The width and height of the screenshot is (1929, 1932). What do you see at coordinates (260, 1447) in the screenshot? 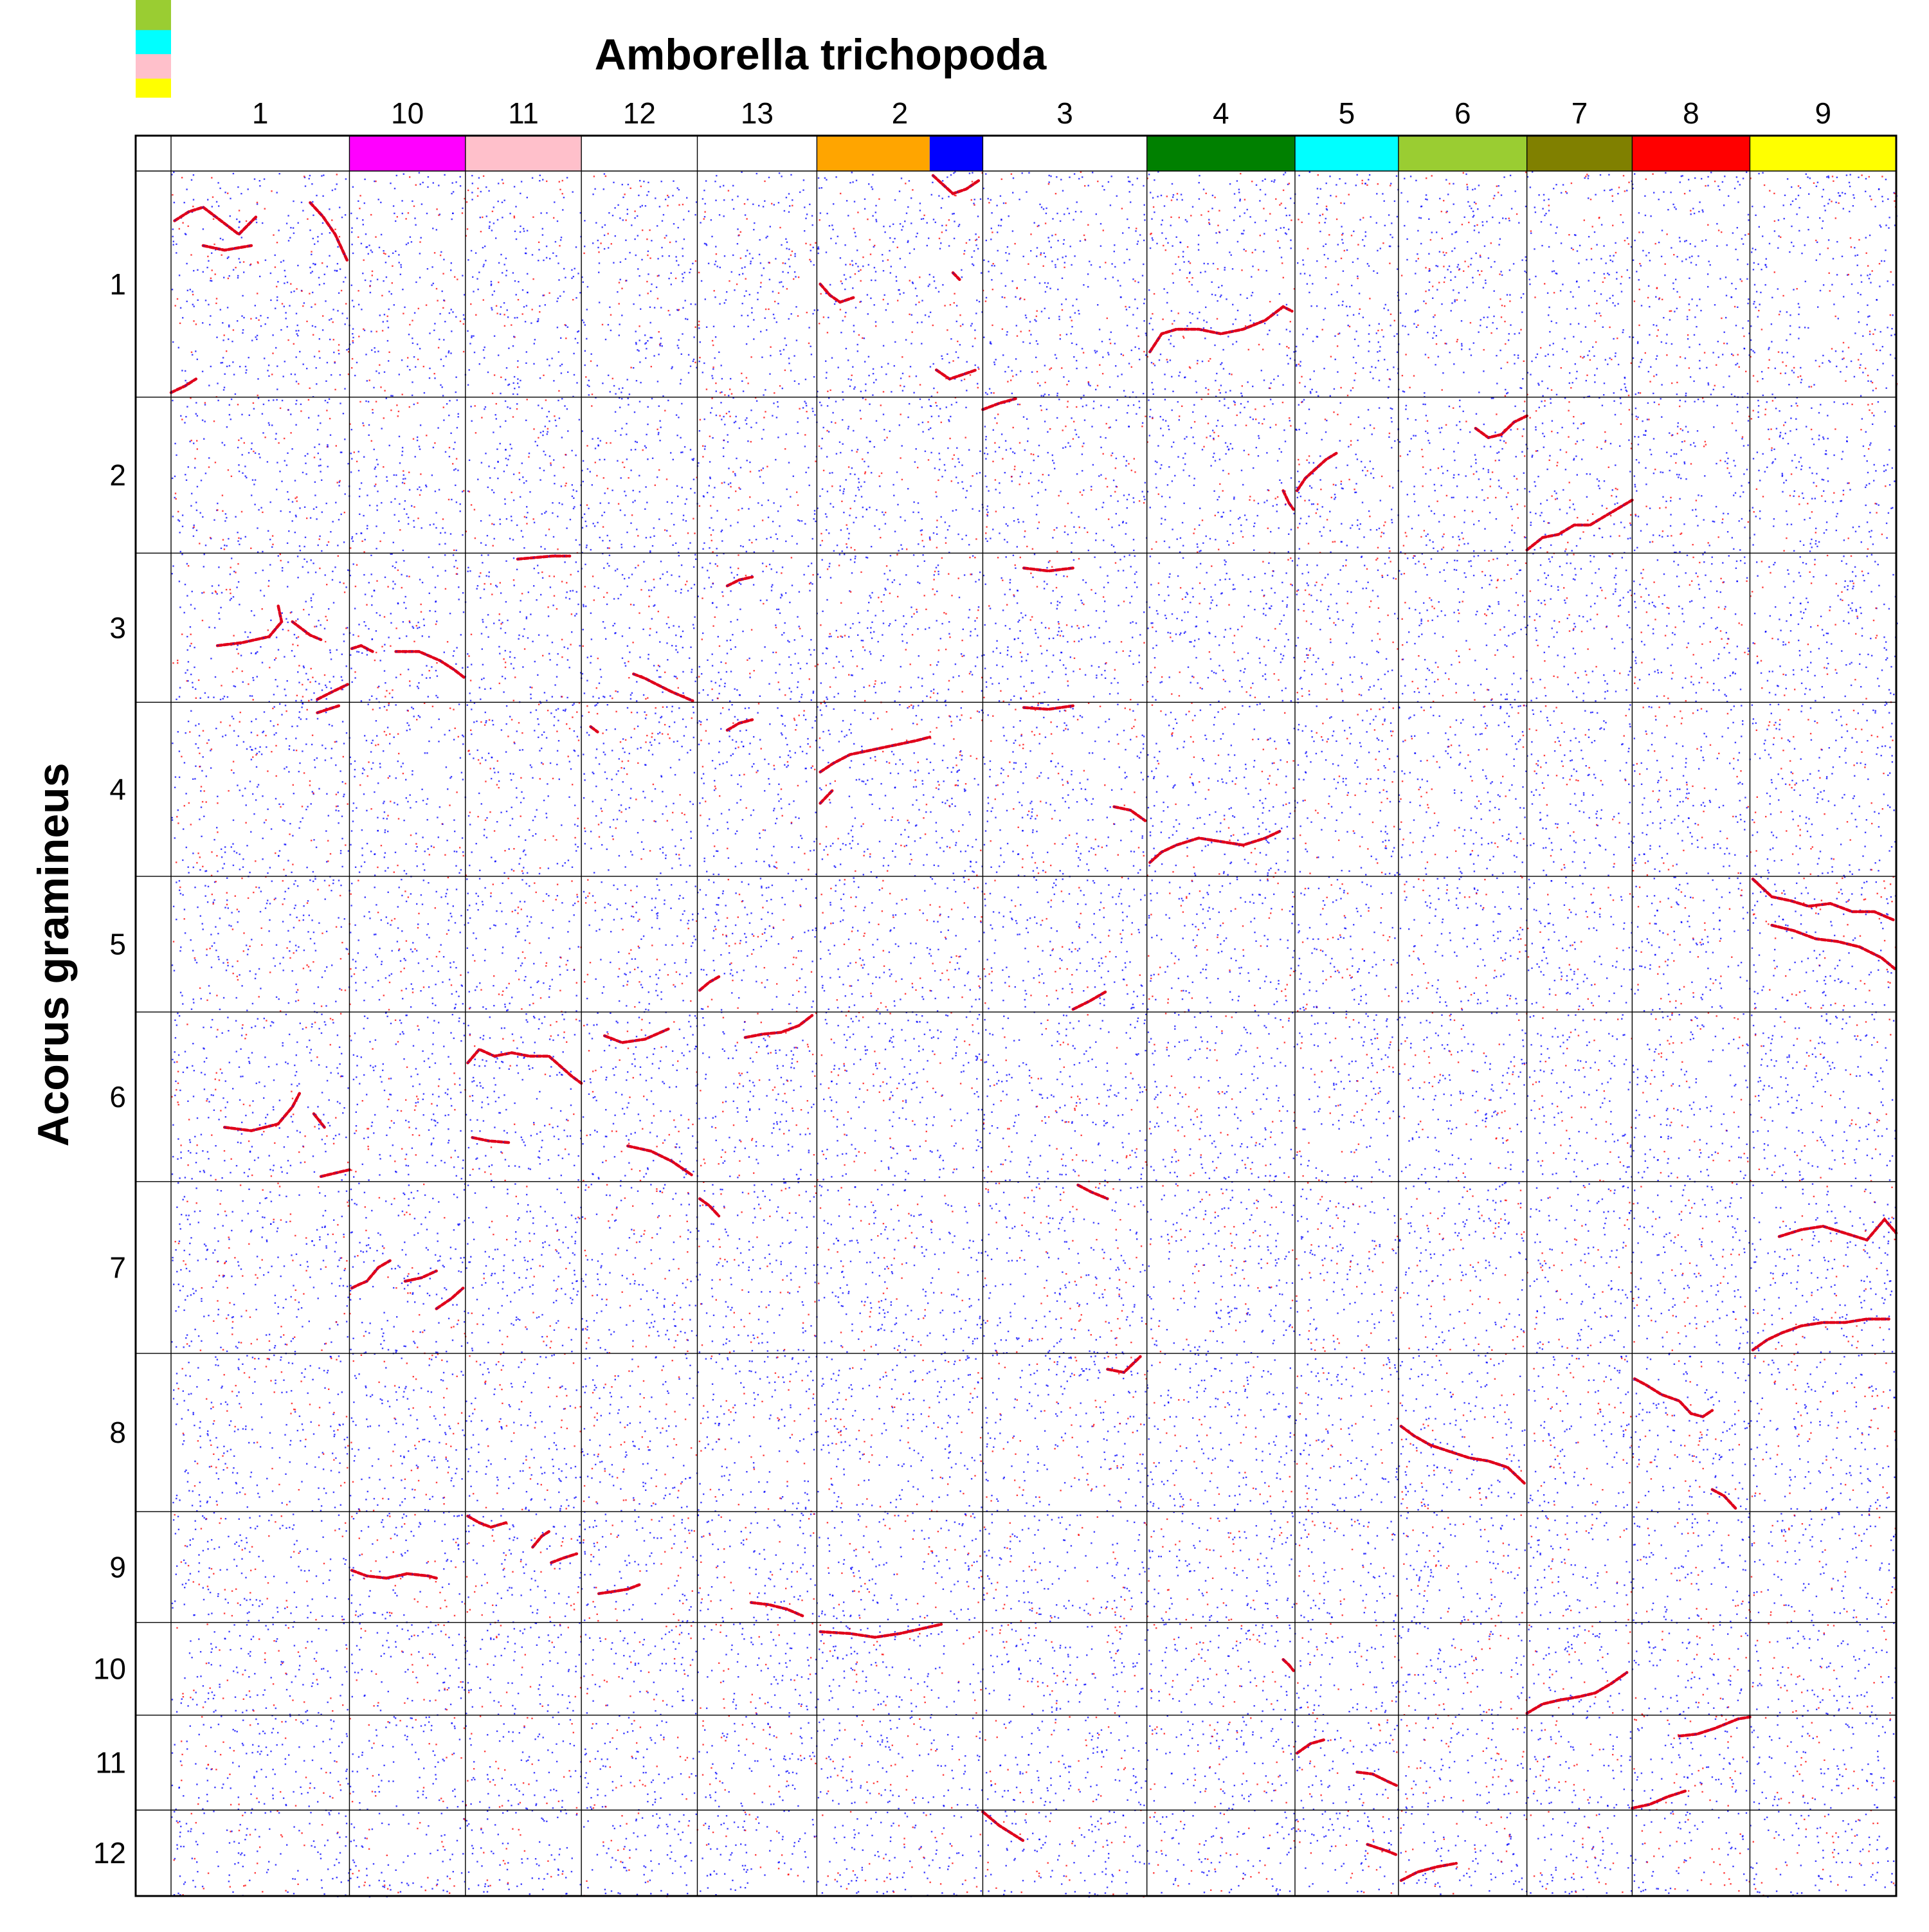
I see `hit-dot-1968` at bounding box center [260, 1447].